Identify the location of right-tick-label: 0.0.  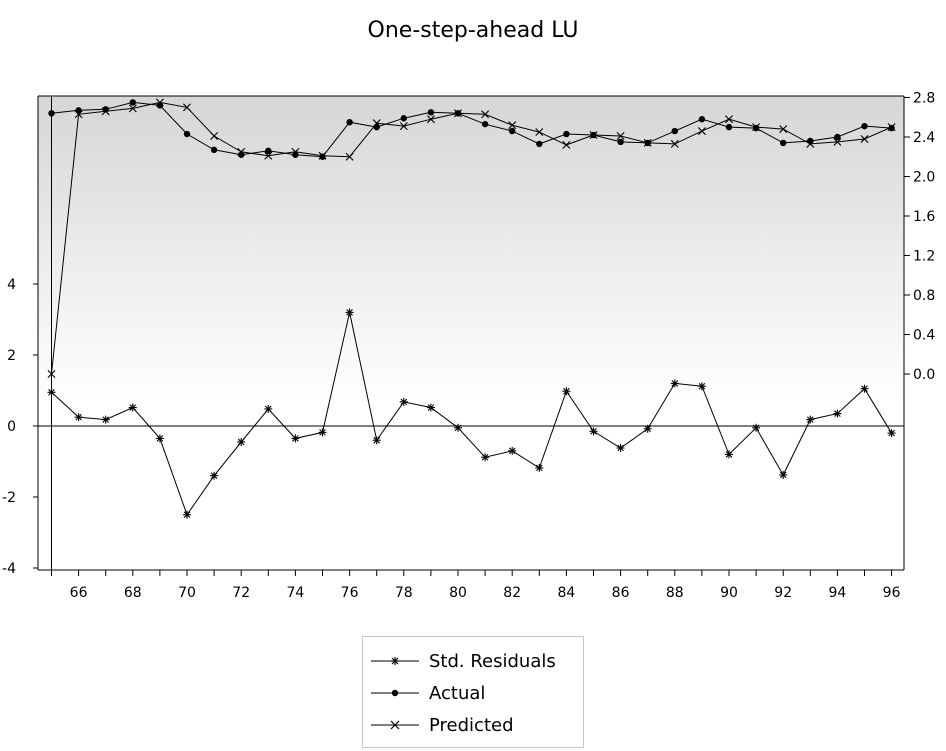
(924, 375).